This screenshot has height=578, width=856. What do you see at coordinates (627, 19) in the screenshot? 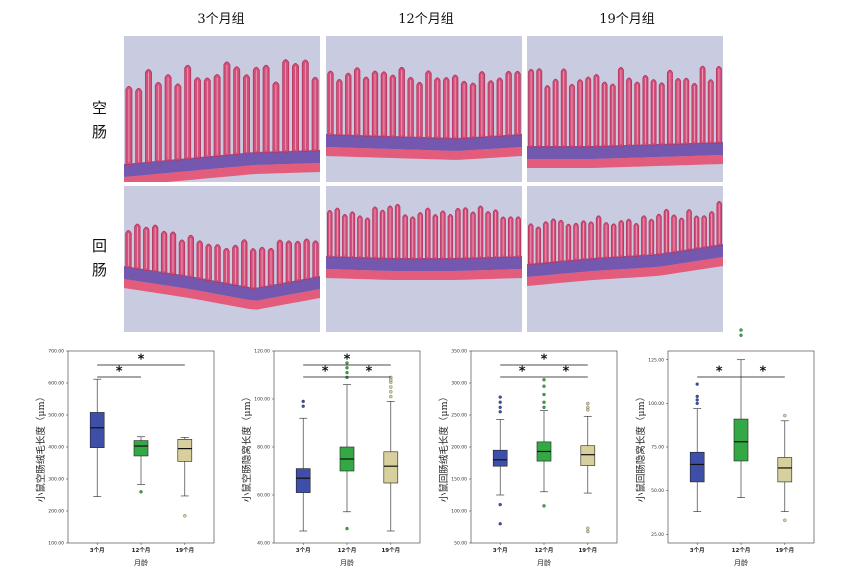
I see `column-title-19-months: 19个月组` at bounding box center [627, 19].